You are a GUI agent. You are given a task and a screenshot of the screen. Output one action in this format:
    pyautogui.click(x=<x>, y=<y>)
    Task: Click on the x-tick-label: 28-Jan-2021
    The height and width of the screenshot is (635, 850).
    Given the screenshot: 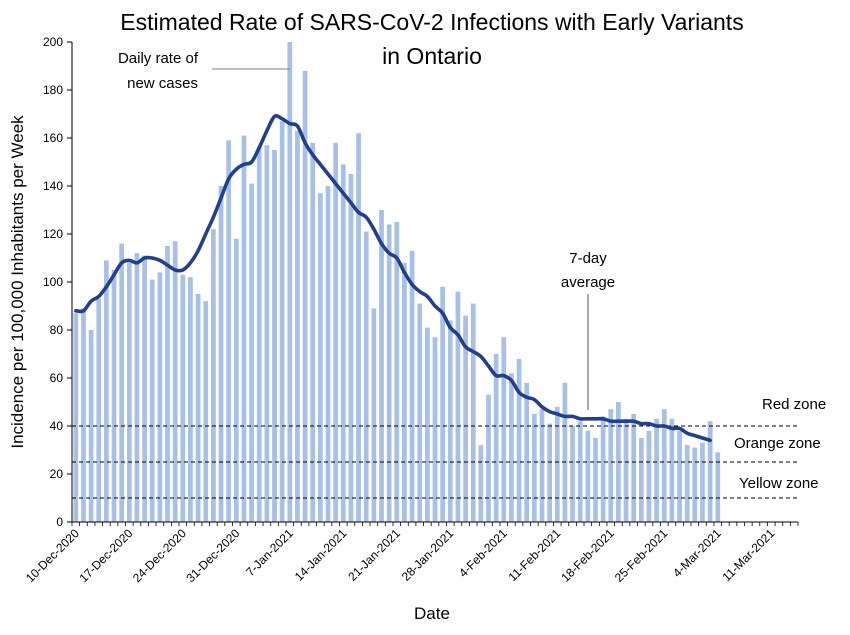 What is the action you would take?
    pyautogui.click(x=428, y=555)
    